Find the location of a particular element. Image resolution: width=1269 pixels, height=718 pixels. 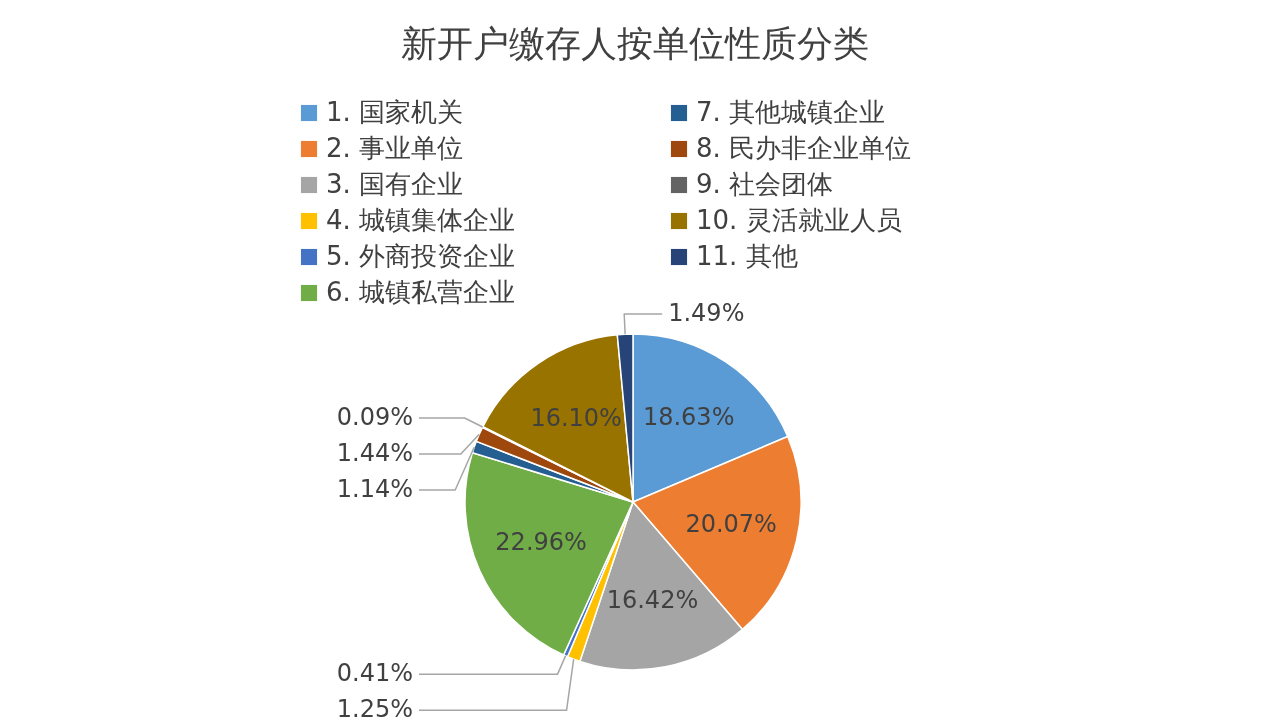

chart-title: 新开户缴存人按单位性质分类 is located at coordinates (634, 43).